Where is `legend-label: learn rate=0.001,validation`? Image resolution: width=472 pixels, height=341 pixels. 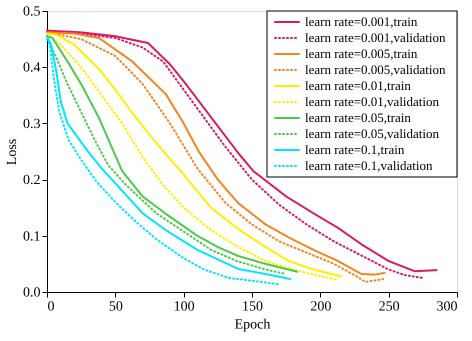
legend-label: learn rate=0.001,validation is located at coordinates (375, 37).